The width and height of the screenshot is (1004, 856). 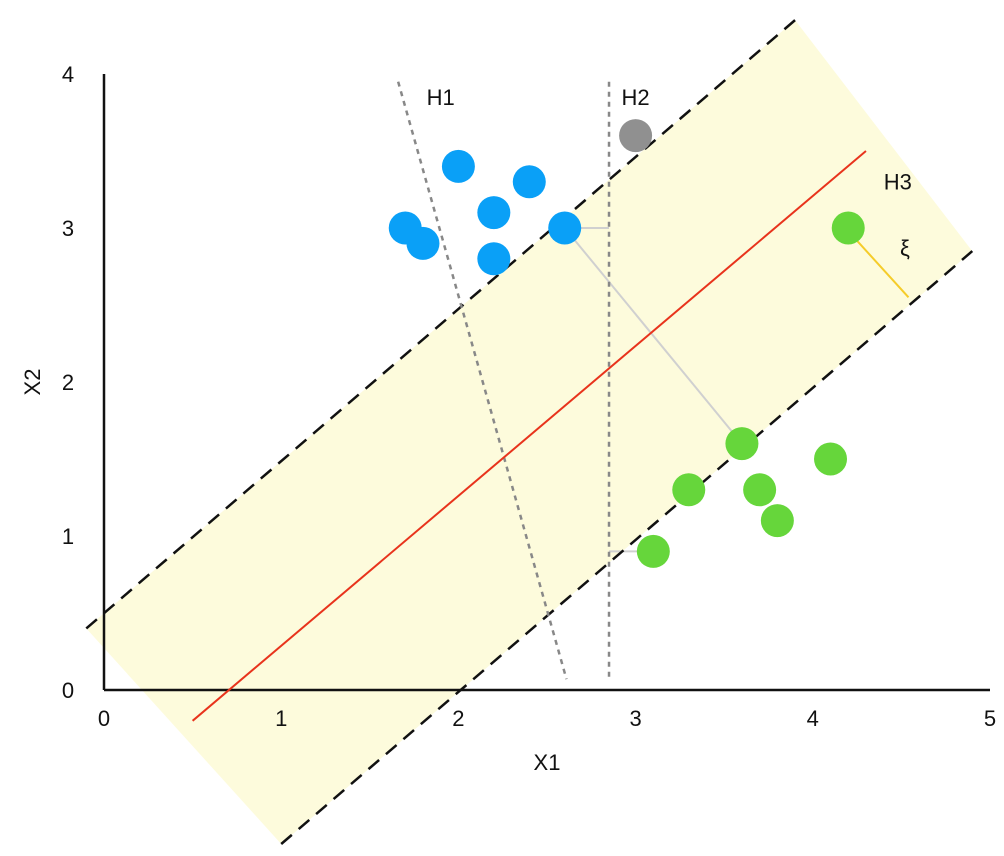 What do you see at coordinates (281, 718) in the screenshot?
I see `x-tick-label: 1` at bounding box center [281, 718].